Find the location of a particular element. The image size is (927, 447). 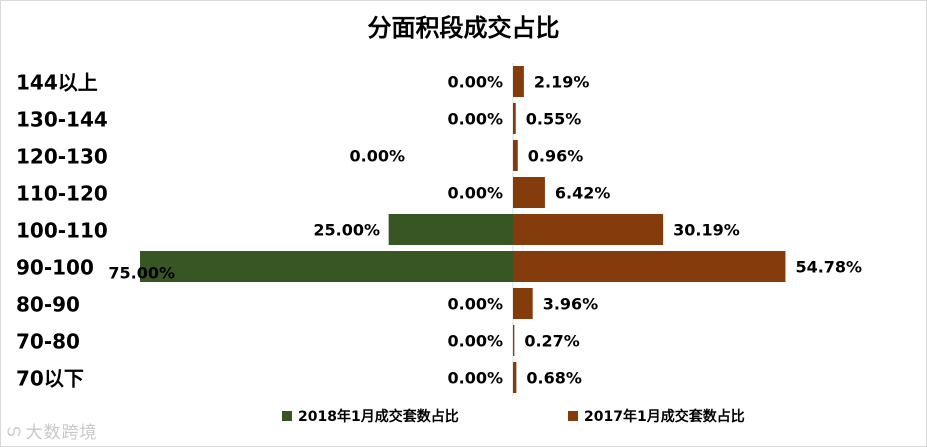

category-label: 80-90 is located at coordinates (48, 305).